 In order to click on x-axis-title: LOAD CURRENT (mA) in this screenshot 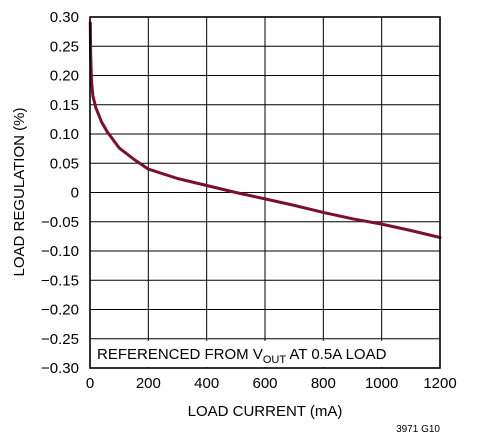, I will do `click(265, 411)`.